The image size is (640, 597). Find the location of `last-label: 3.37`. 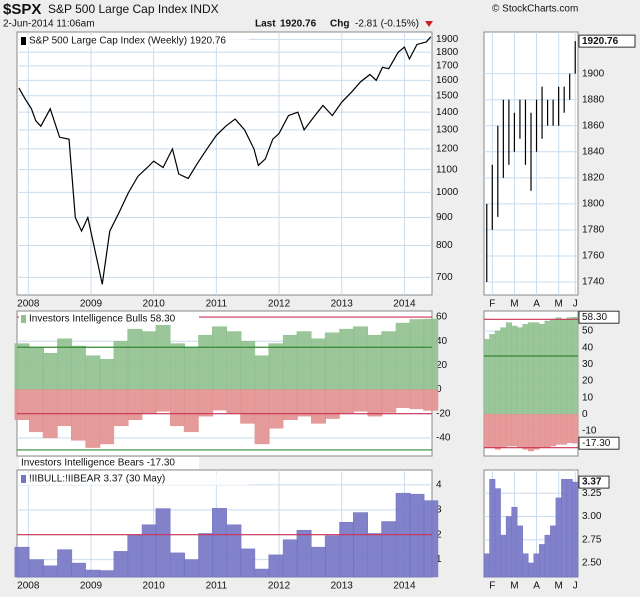

last-label: 3.37 is located at coordinates (592, 482).